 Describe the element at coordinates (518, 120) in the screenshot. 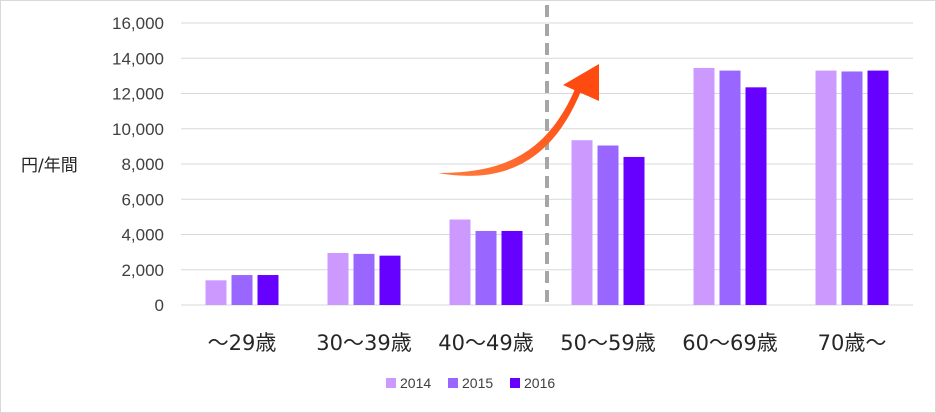

I see `trend-arrow-icon` at that location.